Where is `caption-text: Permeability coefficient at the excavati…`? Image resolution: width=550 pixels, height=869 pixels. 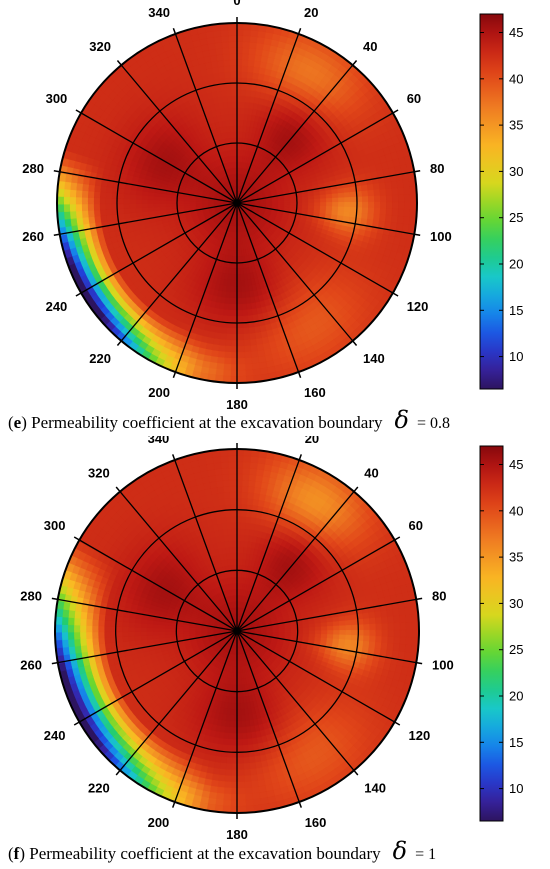 caption-text: Permeability coefficient at the excavati… is located at coordinates (207, 422).